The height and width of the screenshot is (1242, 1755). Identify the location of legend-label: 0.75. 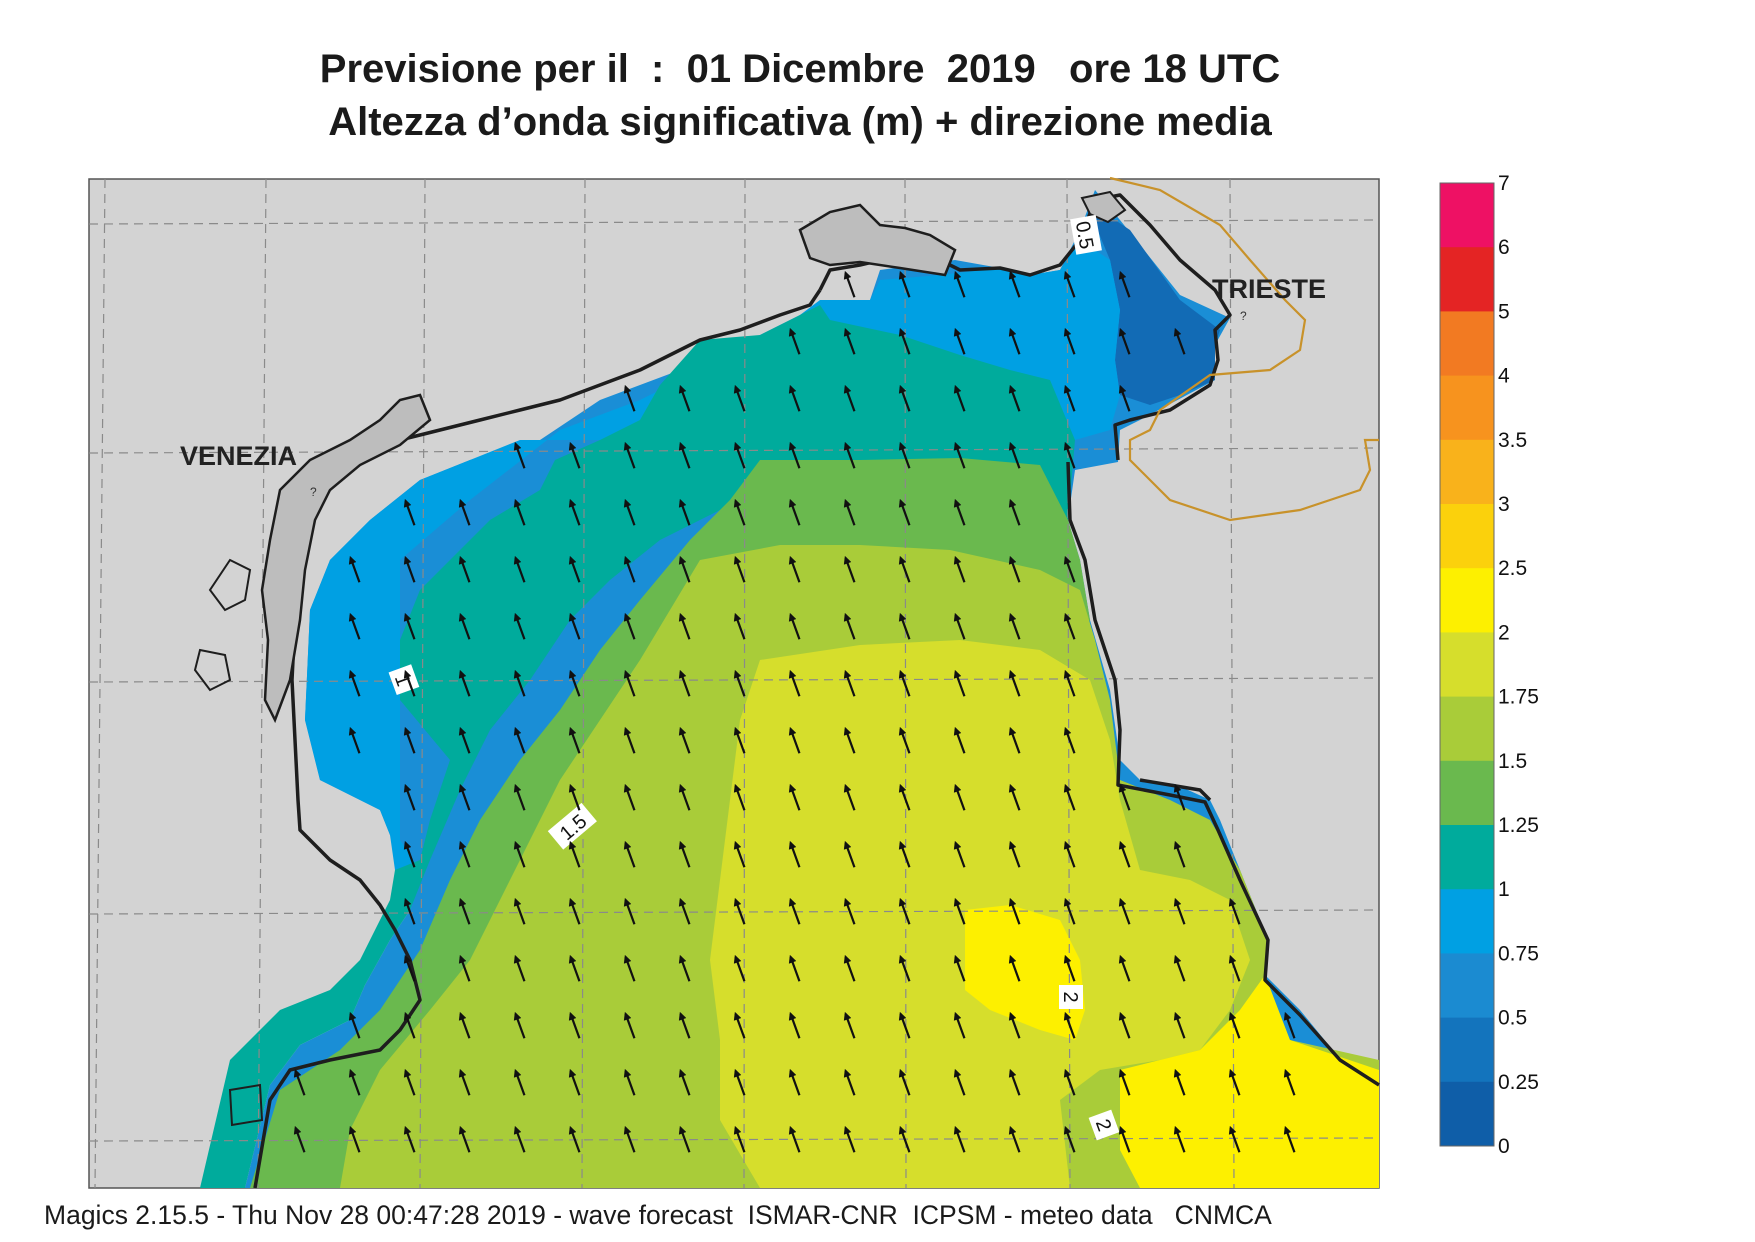
(1518, 953).